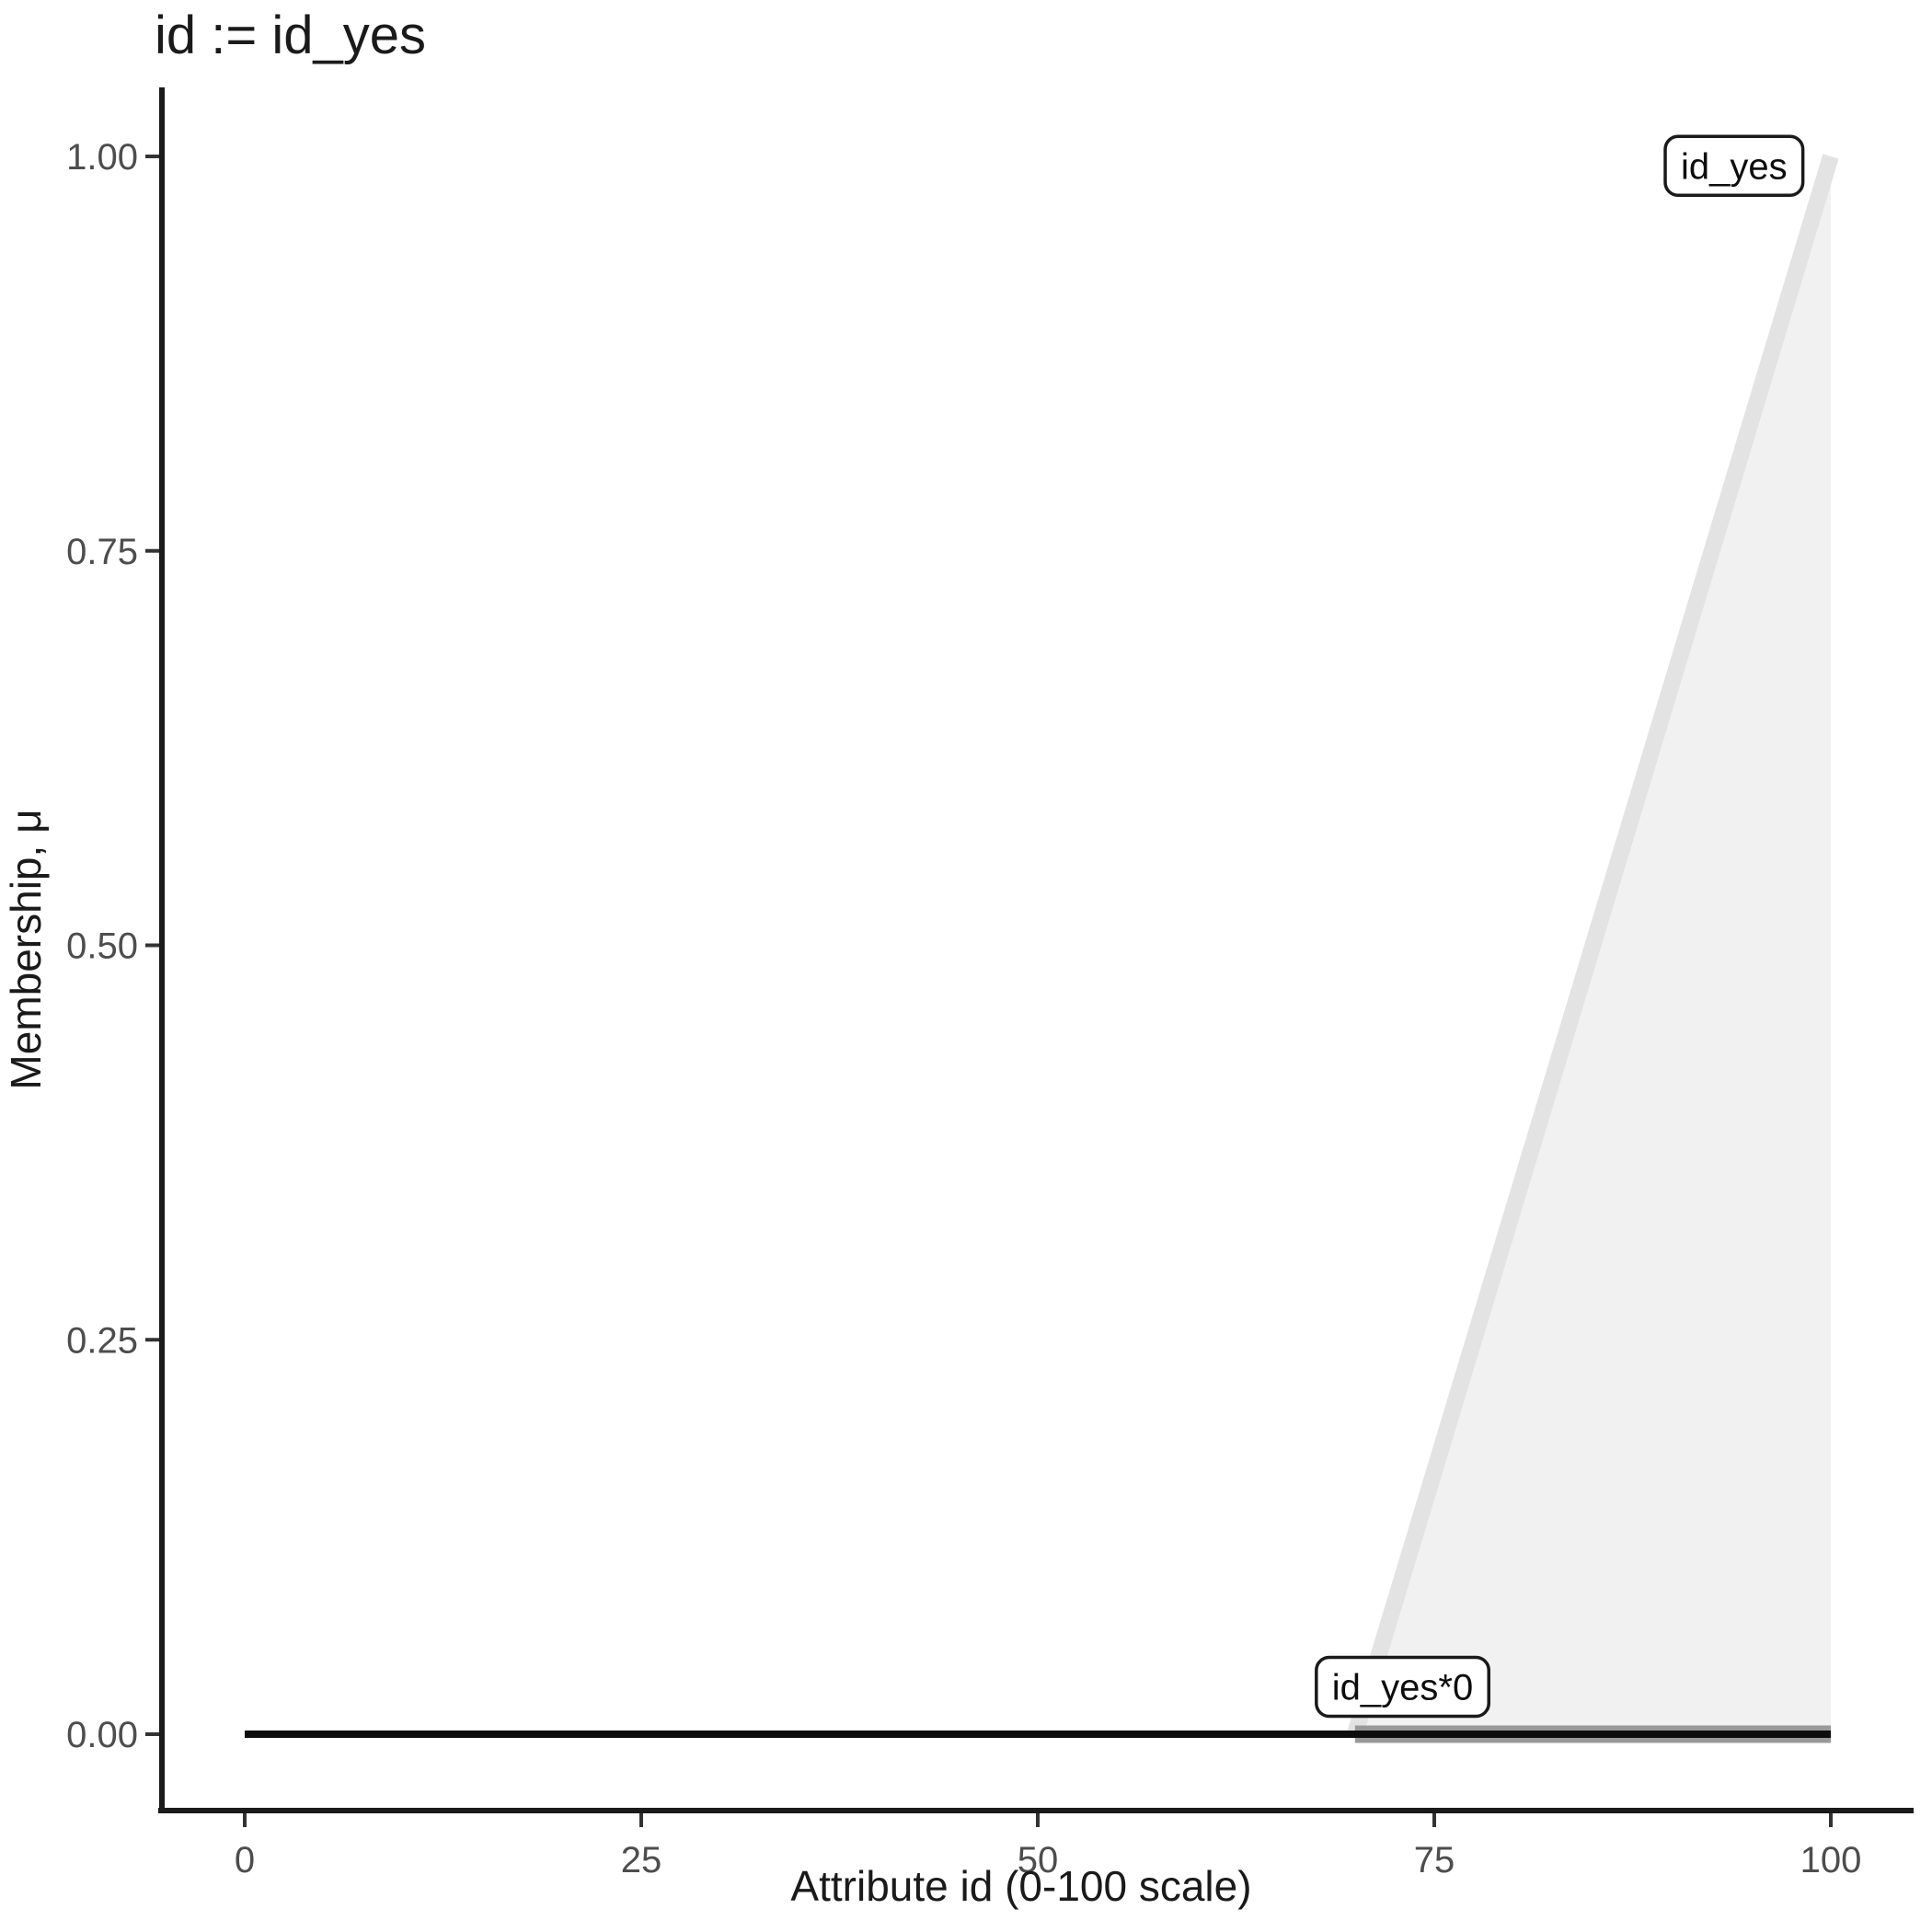  Describe the element at coordinates (102, 947) in the screenshot. I see `y-tick-label: 0.50` at that location.